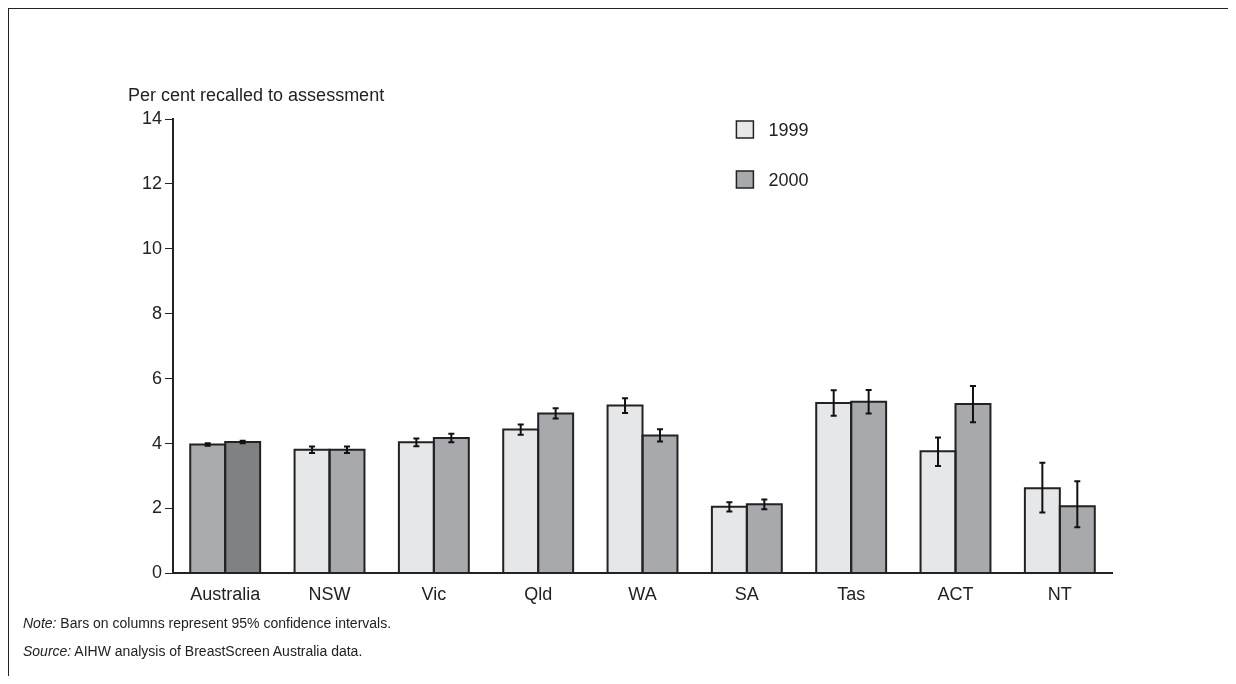 The image size is (1236, 684). What do you see at coordinates (207, 623) in the screenshot?
I see `text: Note: Bars on columns represent 95% confidence intervals.` at bounding box center [207, 623].